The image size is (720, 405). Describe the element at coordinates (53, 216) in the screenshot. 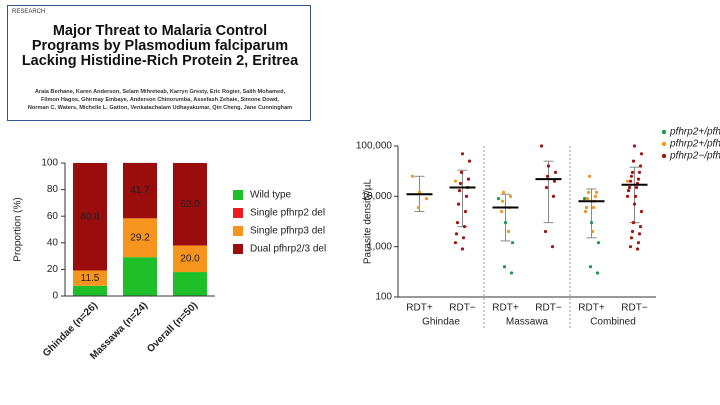

I see `y-tick-label: 60` at that location.